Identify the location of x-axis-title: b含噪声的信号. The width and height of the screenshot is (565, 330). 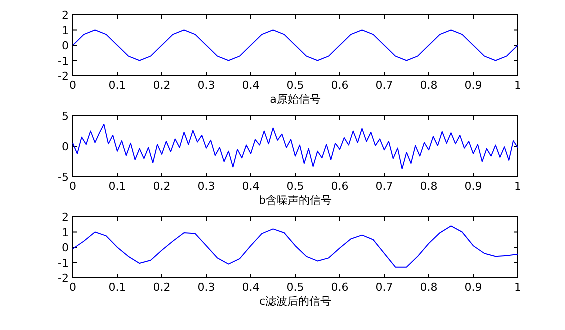
(295, 200).